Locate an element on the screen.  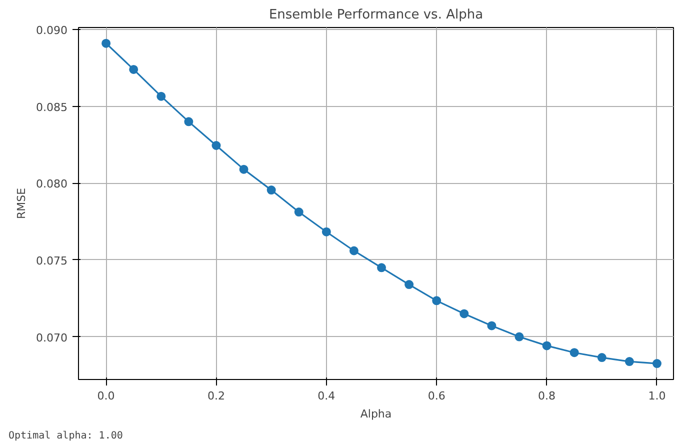
x-tick-label: 1.0 is located at coordinates (657, 396).